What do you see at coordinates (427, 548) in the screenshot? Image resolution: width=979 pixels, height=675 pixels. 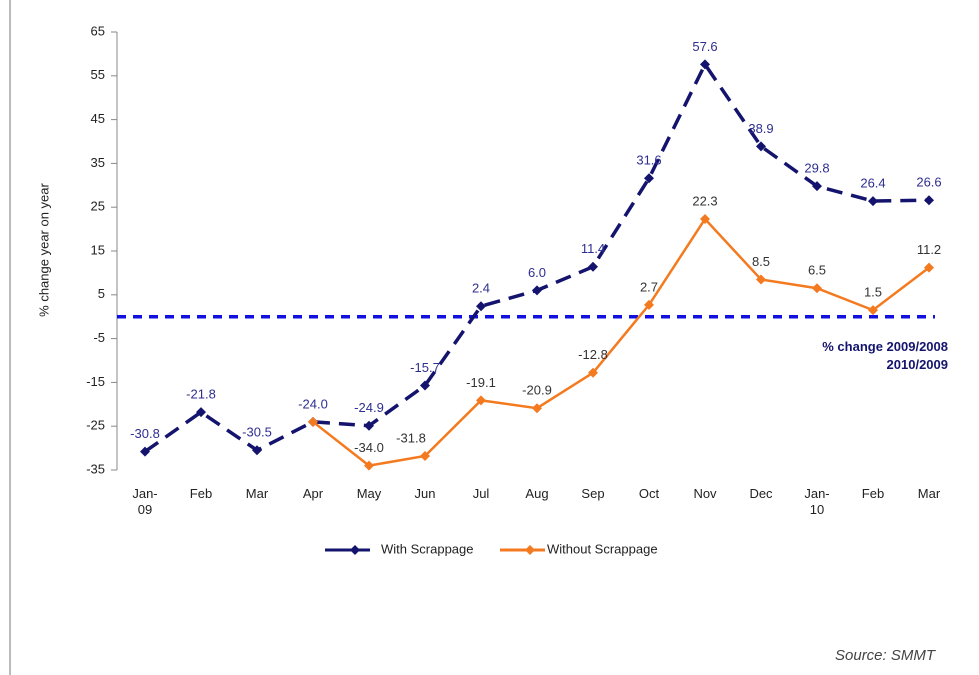 I see `legend-label: With Scrappage` at bounding box center [427, 548].